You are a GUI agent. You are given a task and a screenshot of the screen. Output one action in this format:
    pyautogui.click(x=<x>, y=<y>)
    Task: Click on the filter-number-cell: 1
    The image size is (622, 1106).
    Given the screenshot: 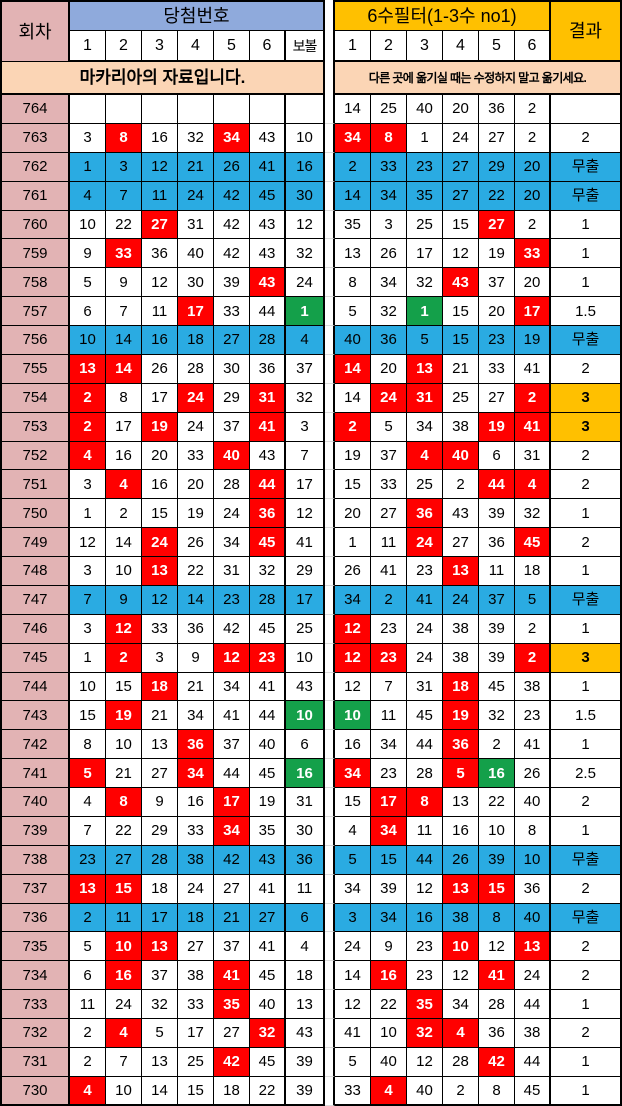 What is the action you would take?
    pyautogui.click(x=353, y=542)
    